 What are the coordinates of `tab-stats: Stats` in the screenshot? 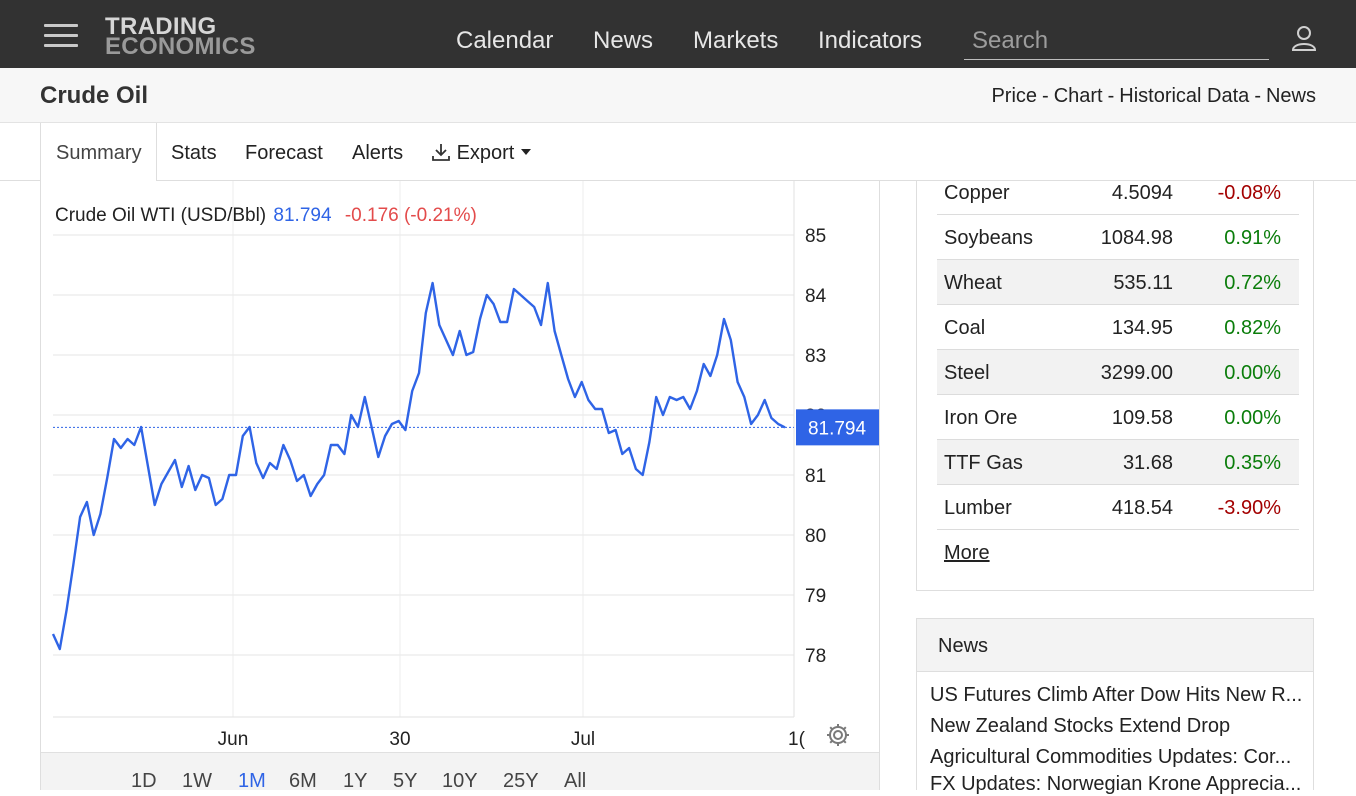 It's located at (194, 153).